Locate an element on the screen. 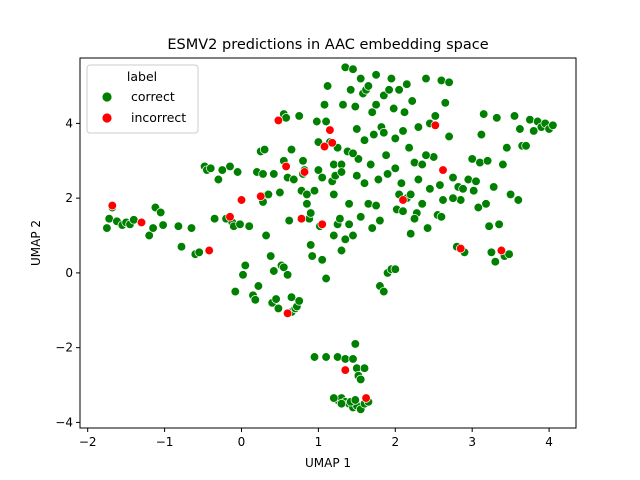 The height and width of the screenshot is (480, 640). x-tick-label: 1 is located at coordinates (319, 442).